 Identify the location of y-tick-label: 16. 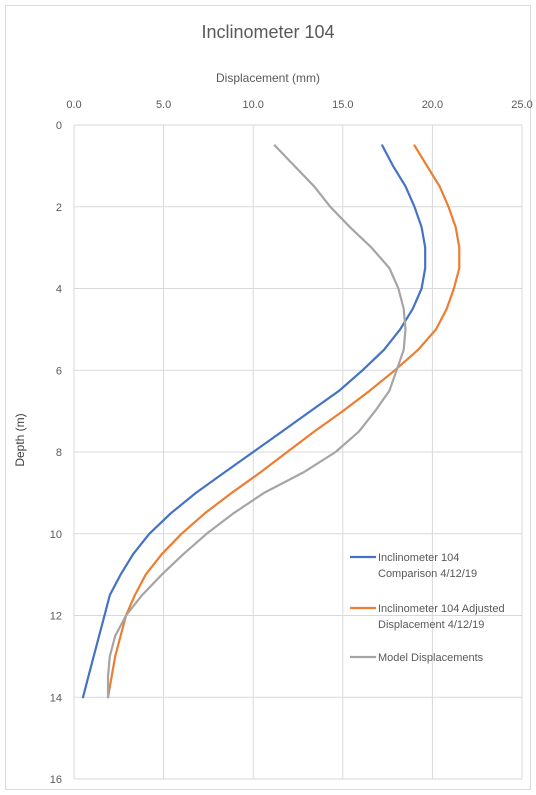
(56, 780).